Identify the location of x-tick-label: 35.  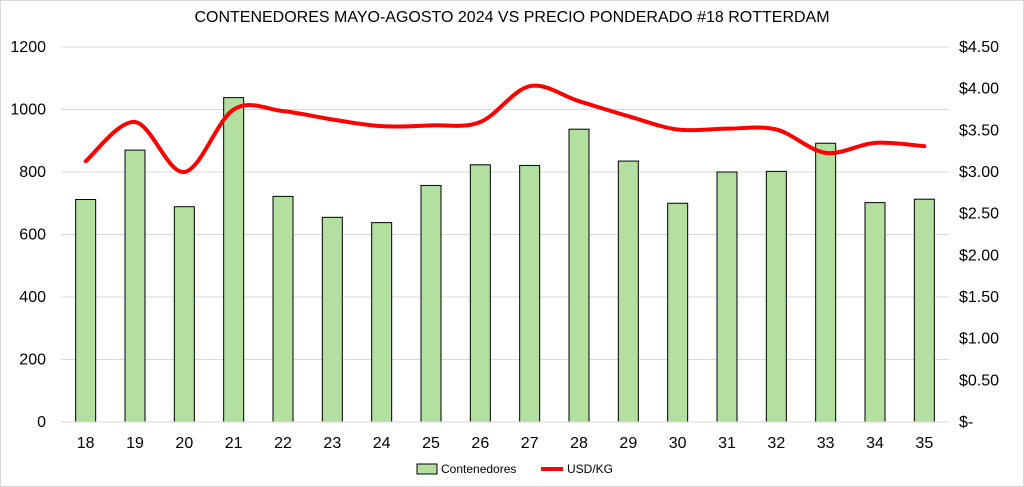
(924, 443).